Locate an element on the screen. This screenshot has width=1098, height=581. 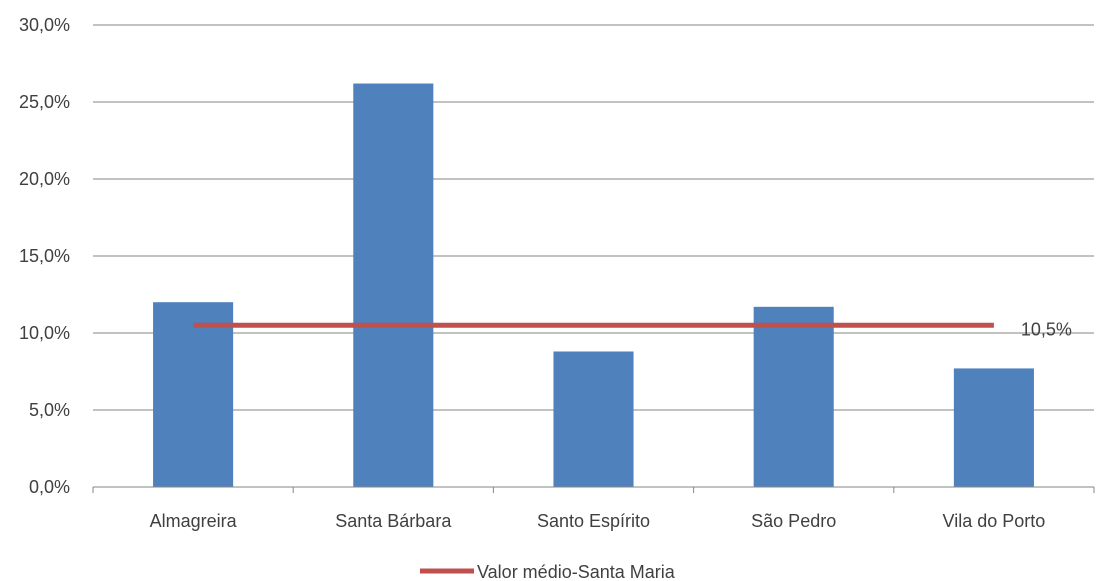
average-line-group: 10,5% is located at coordinates (632, 329).